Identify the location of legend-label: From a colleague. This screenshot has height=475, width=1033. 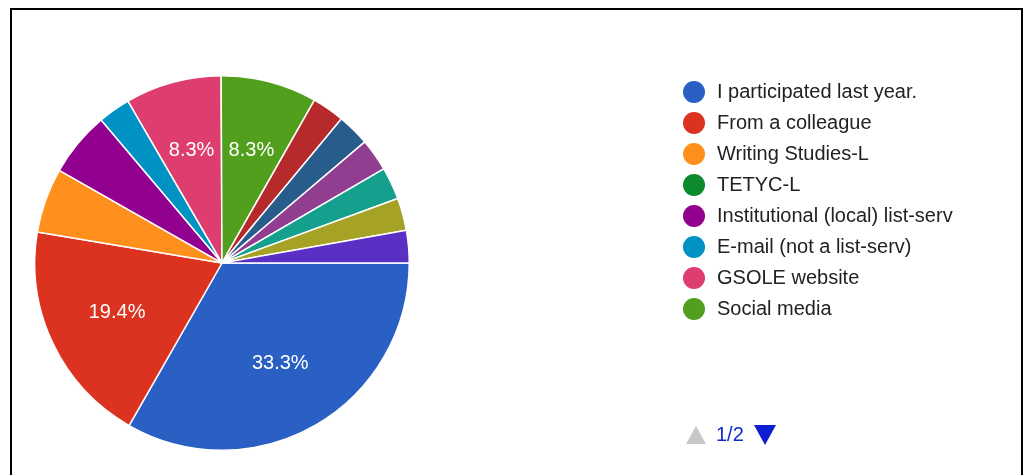
(794, 122).